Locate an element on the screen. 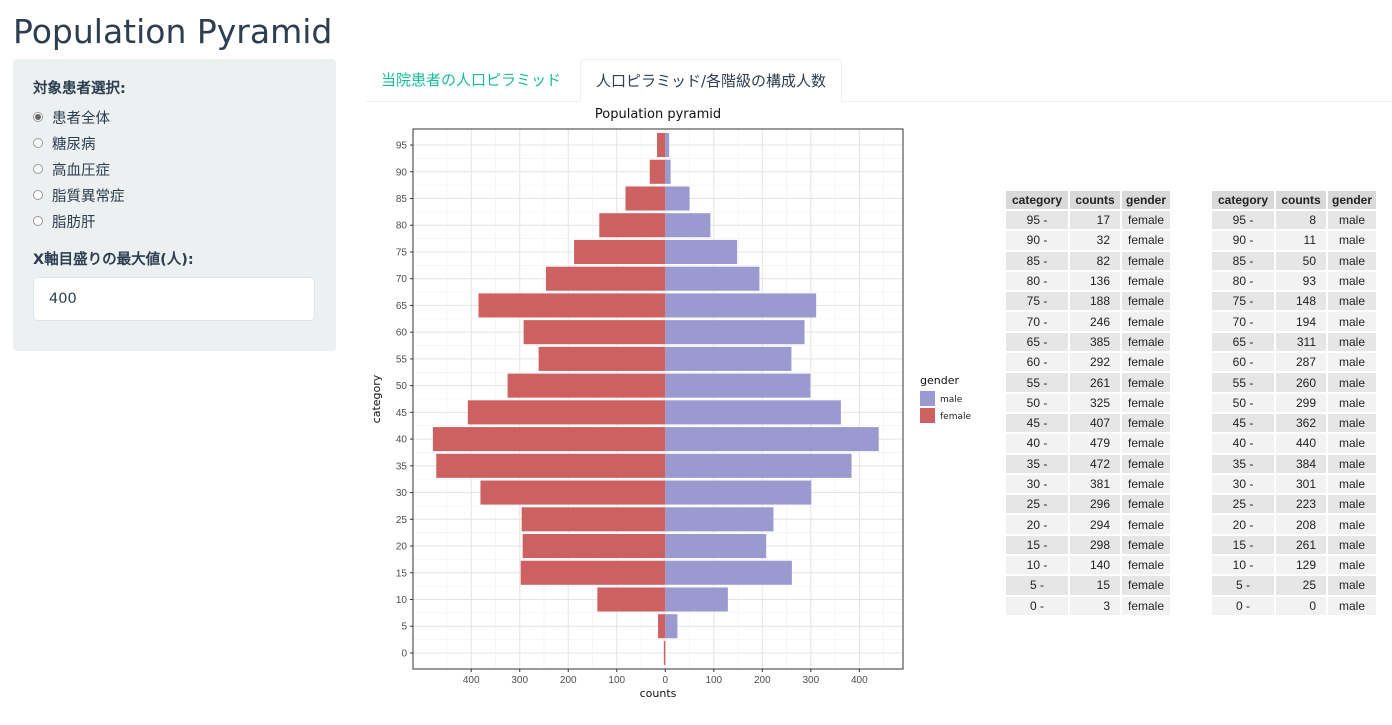  table-cell-category: 75 - is located at coordinates (1243, 301).